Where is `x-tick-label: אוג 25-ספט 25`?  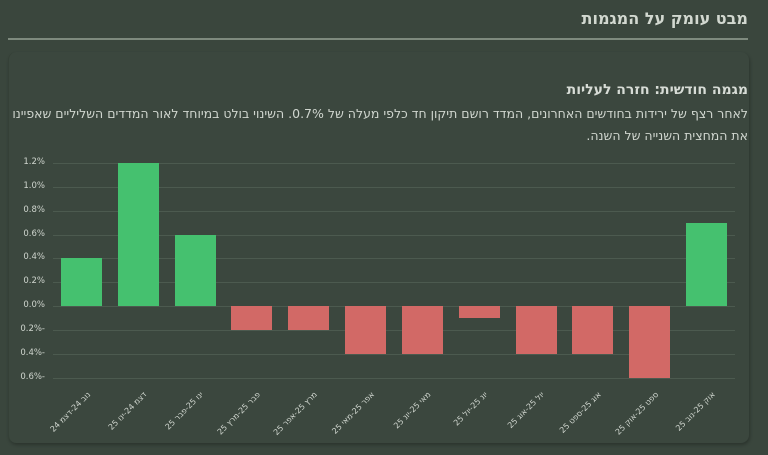 x-tick-label: אוג 25-ספט 25 is located at coordinates (581, 412).